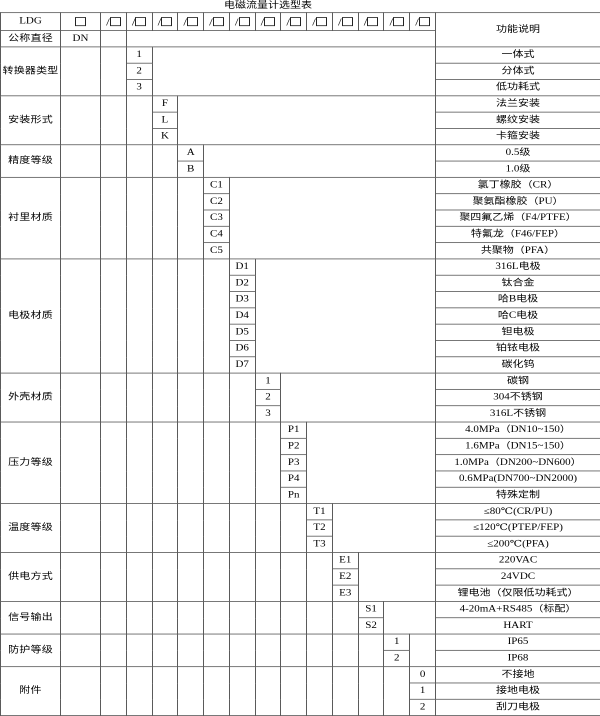 The height and width of the screenshot is (716, 600). I want to click on option-code-3-1: B, so click(191, 169).